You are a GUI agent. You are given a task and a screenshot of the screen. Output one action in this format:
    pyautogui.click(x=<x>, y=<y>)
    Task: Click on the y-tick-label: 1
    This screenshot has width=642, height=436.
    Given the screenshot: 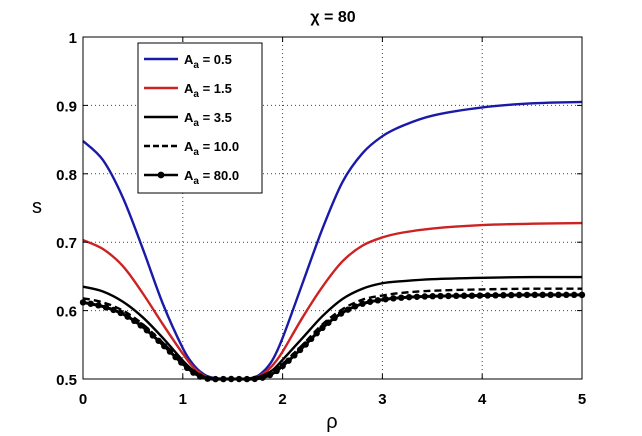 What is the action you would take?
    pyautogui.click(x=73, y=38)
    